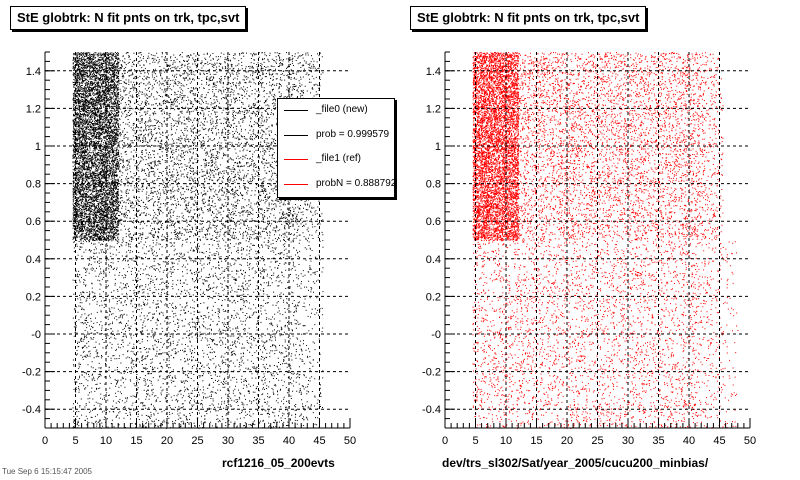 This screenshot has height=480, width=800. Describe the element at coordinates (528, 18) in the screenshot. I see `right-chart-title: StE globtrk: N fit pnts on trk, tpc,svt` at that location.